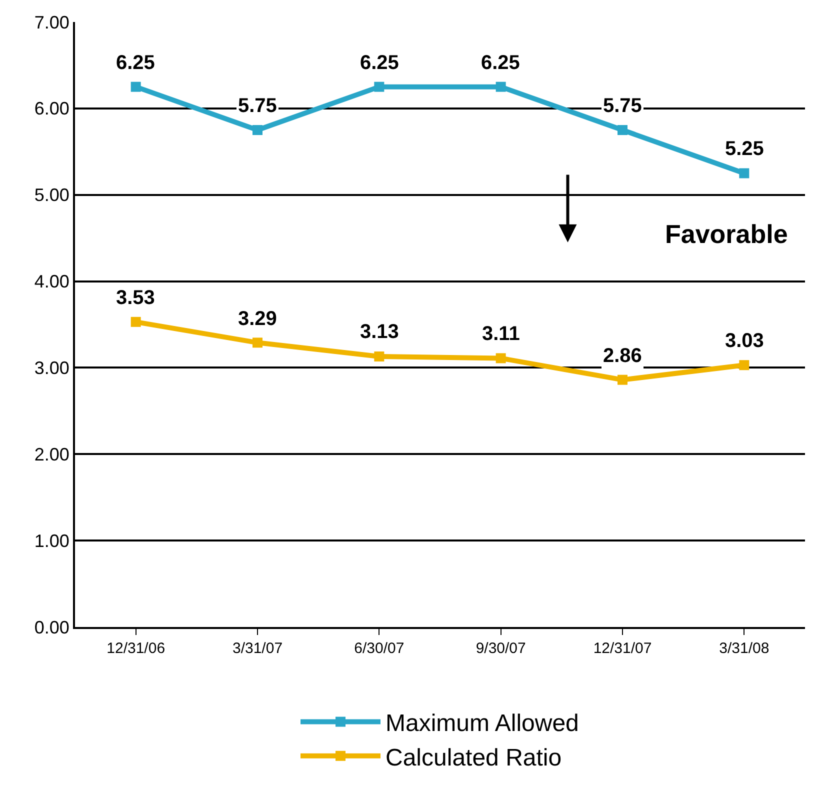 The height and width of the screenshot is (791, 820). I want to click on annotation: Favorable, so click(726, 234).